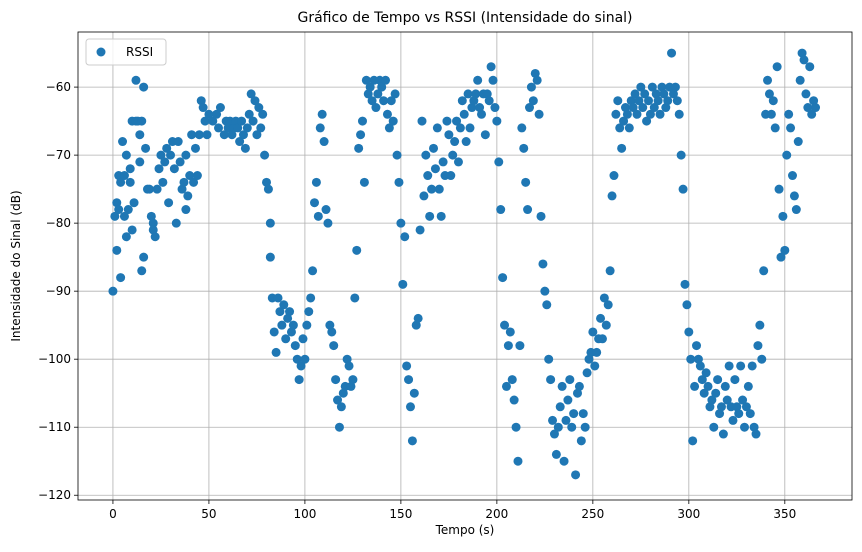  I want to click on y-axis-label: Intensidade do Sinal (dB), so click(16, 265).